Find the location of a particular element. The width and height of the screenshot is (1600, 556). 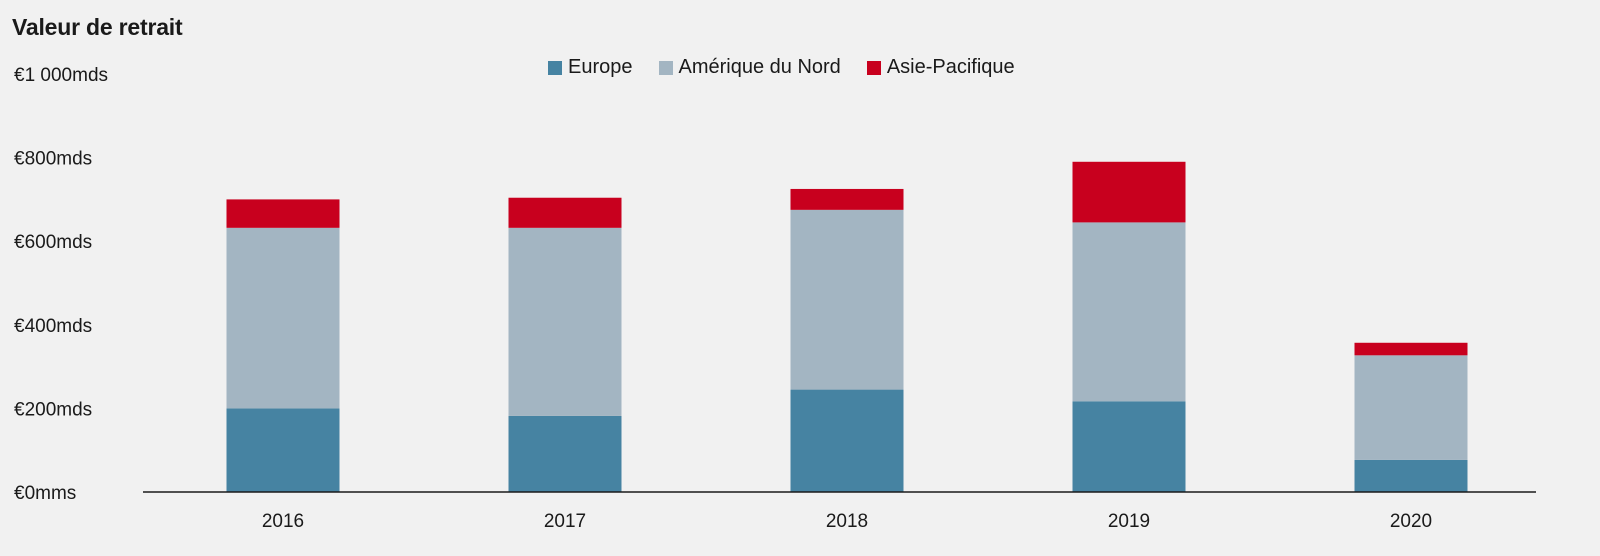

x-tick-label: 2020 is located at coordinates (1411, 521).